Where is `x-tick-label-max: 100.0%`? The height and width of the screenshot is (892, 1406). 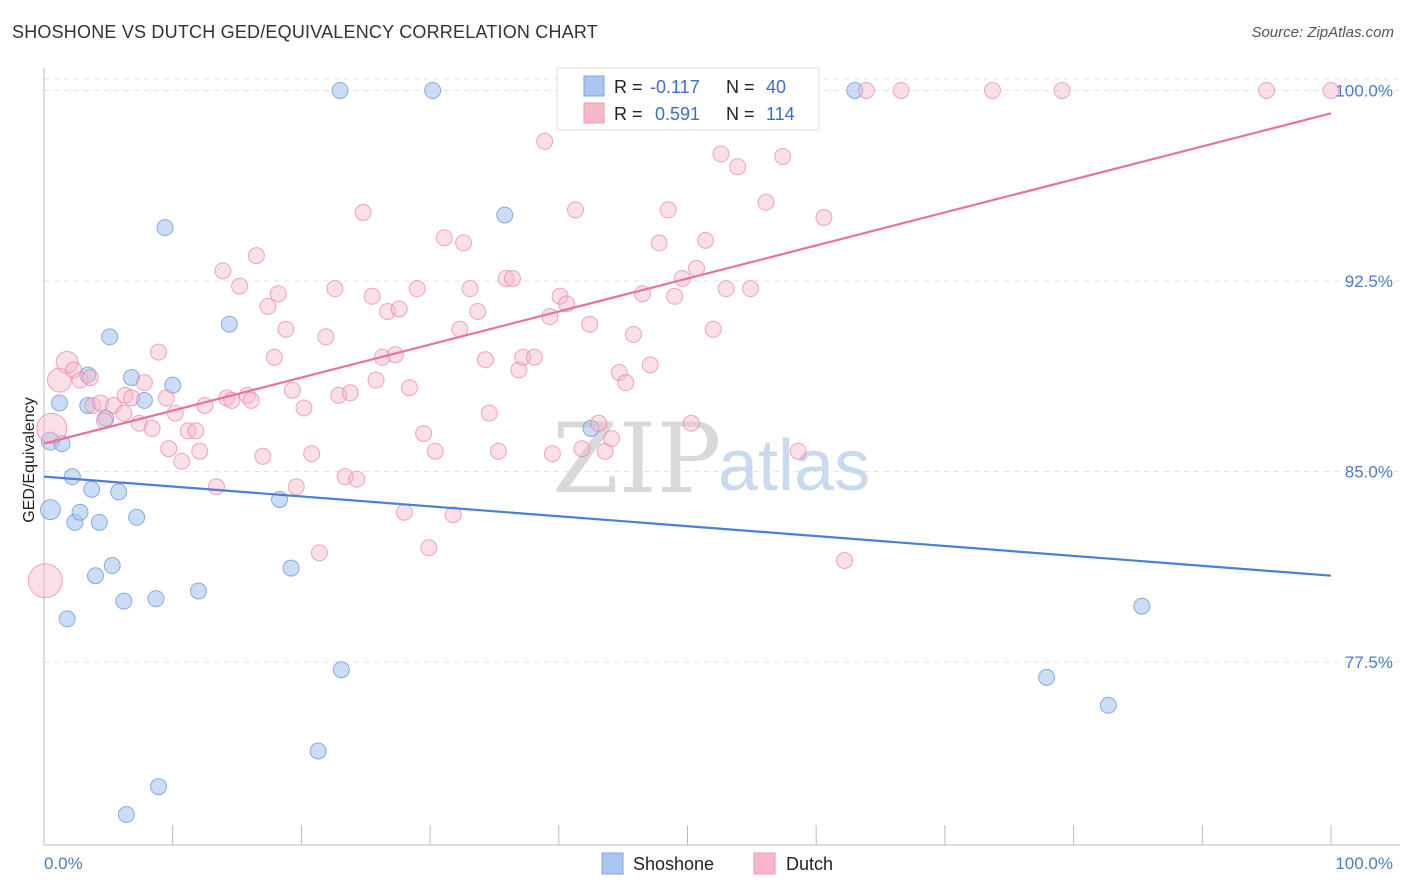
x-tick-label-max: 100.0% is located at coordinates (1364, 863).